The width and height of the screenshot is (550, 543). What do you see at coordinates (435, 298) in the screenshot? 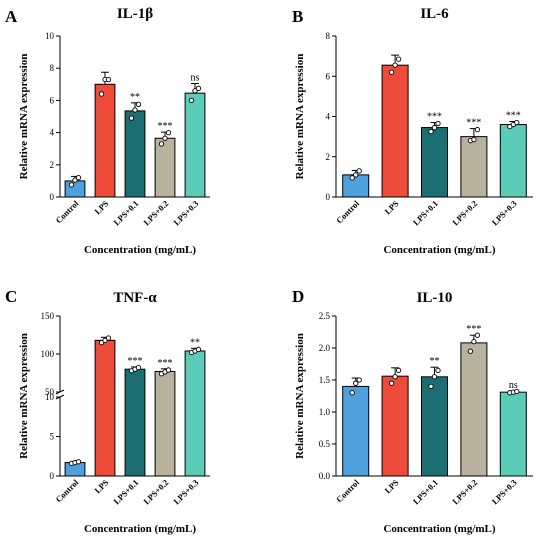
I see `chart-title: IL-10` at bounding box center [435, 298].